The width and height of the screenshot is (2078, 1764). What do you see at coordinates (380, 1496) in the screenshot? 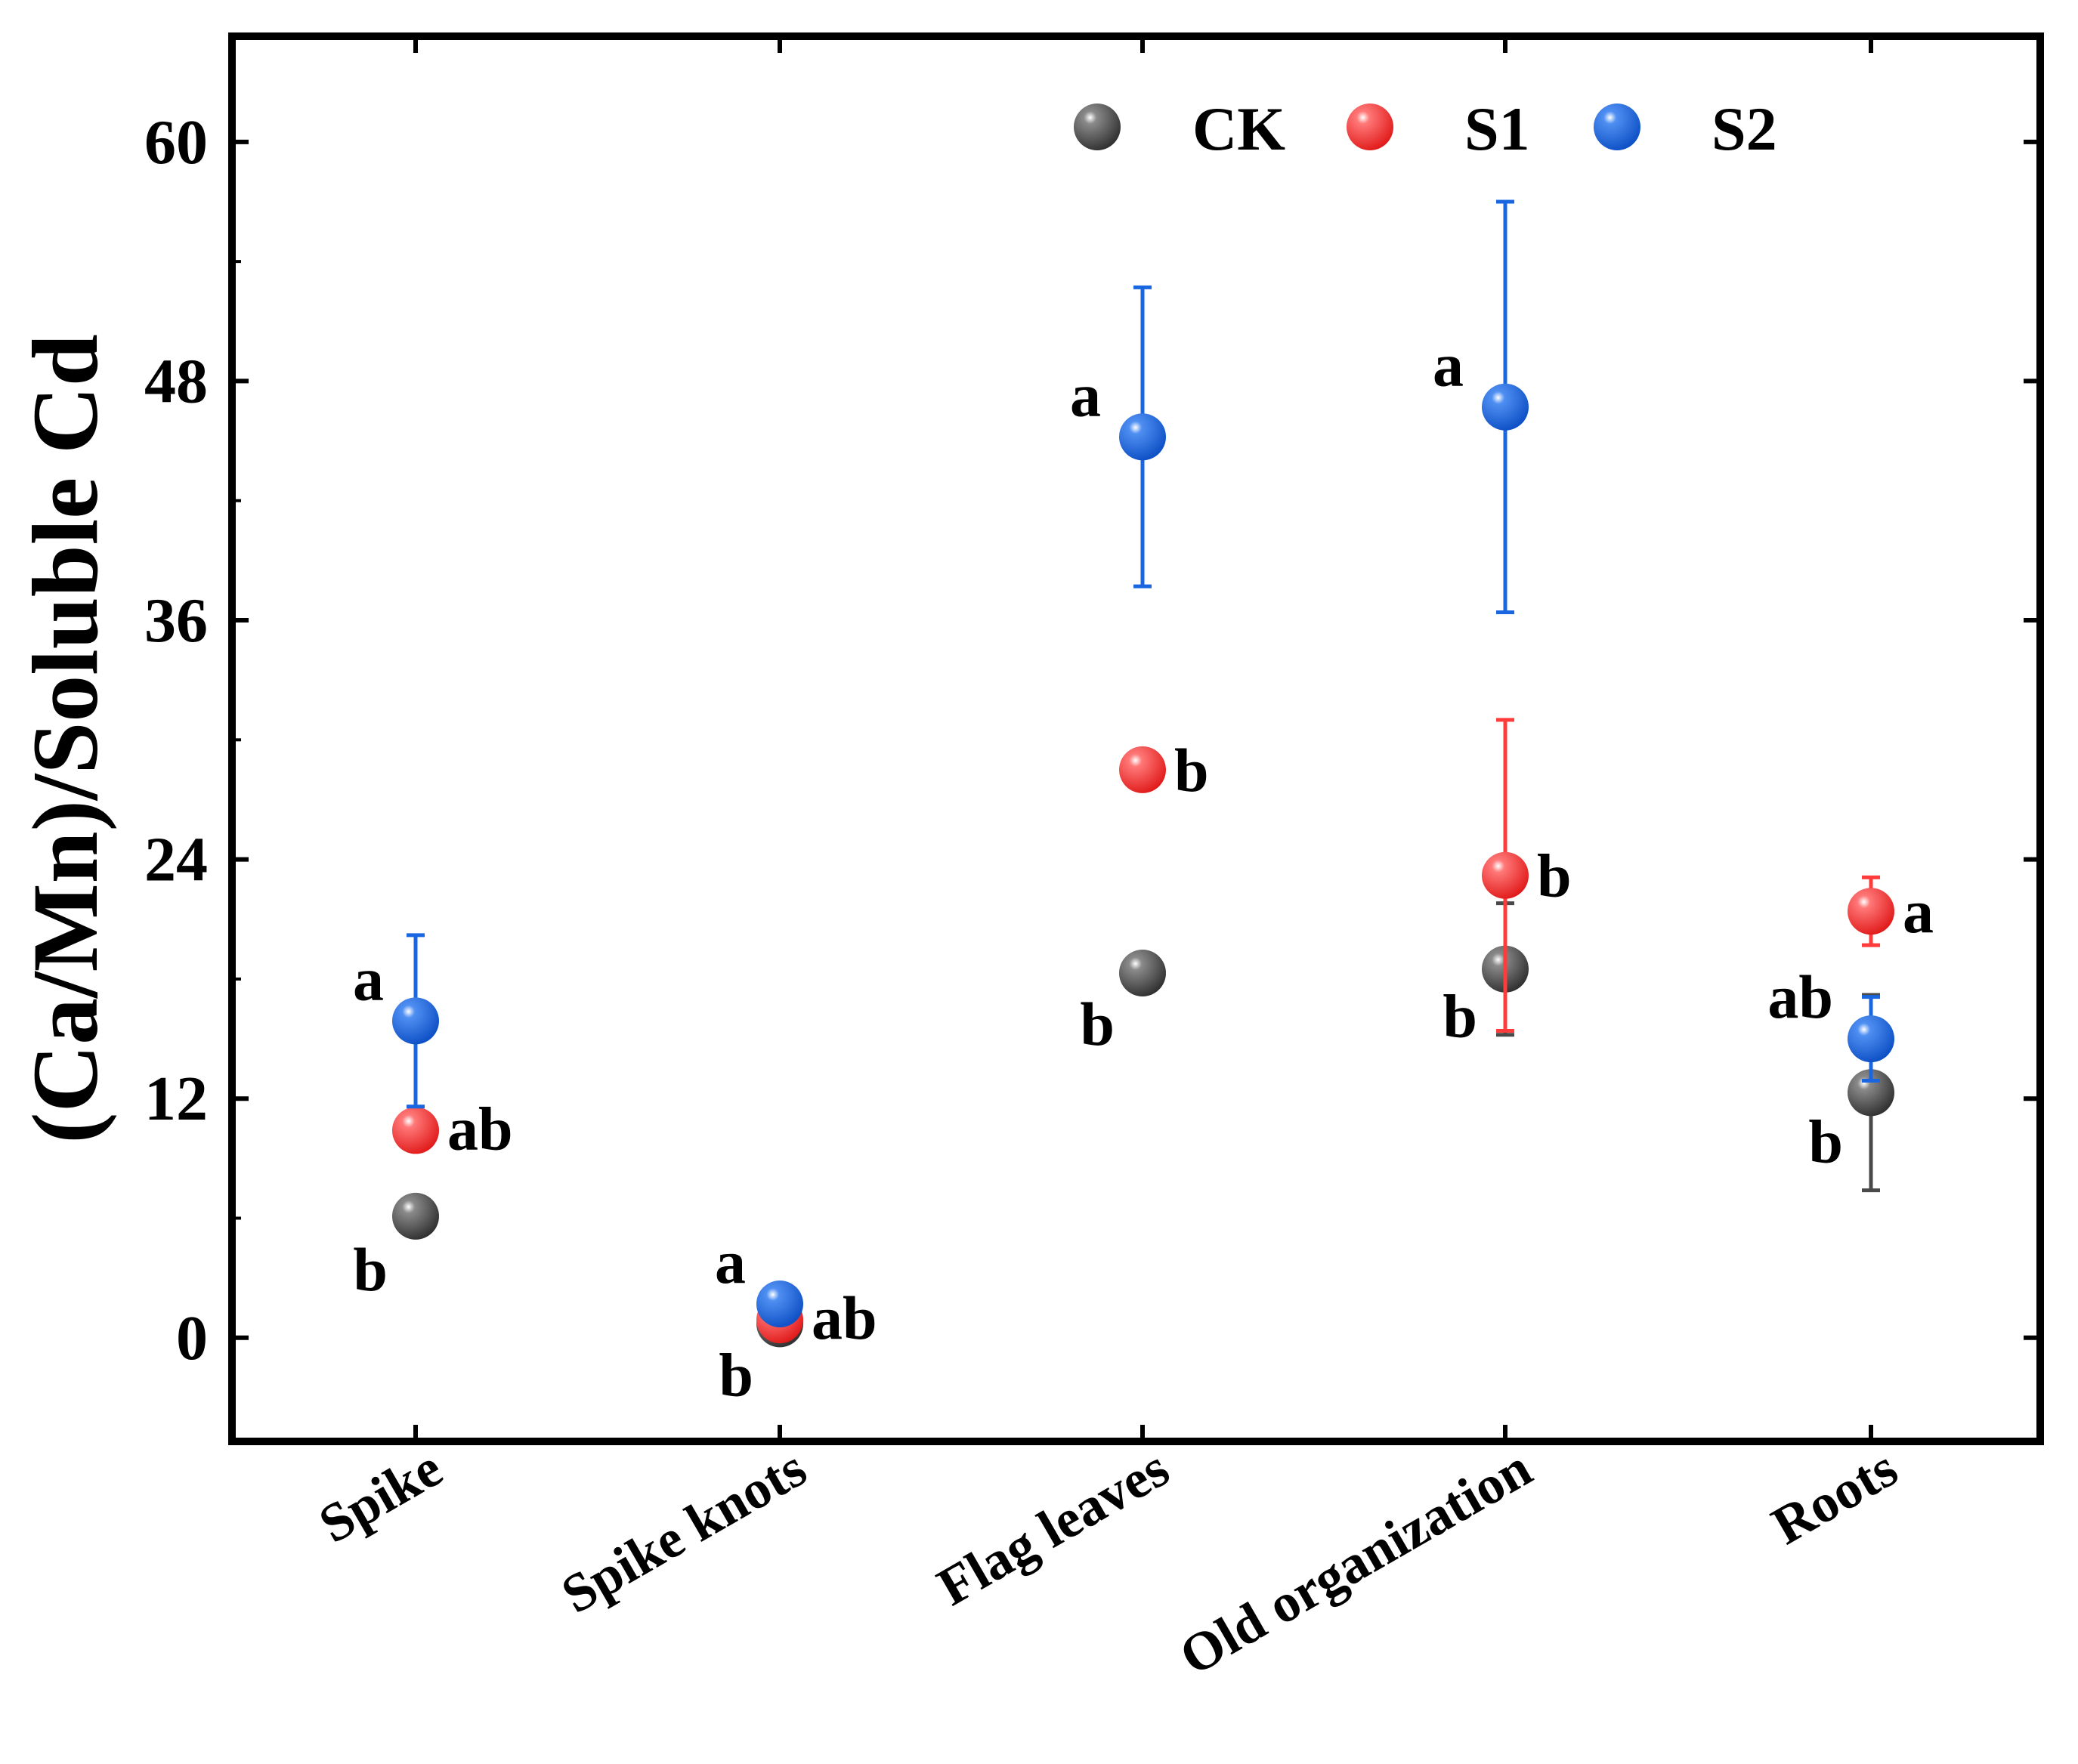
I see `x-tick-label: Spike` at bounding box center [380, 1496].